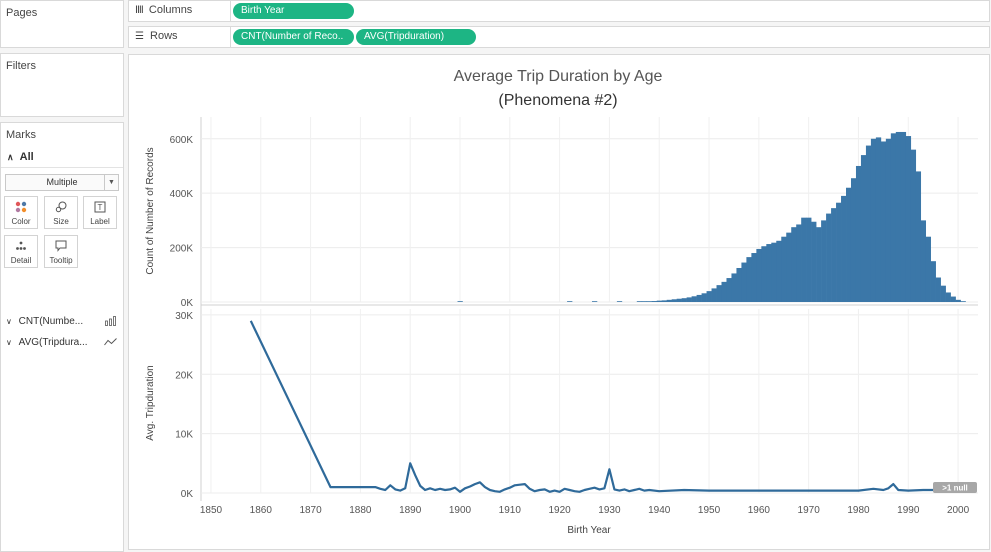  I want to click on color-dots-icon, so click(21, 209).